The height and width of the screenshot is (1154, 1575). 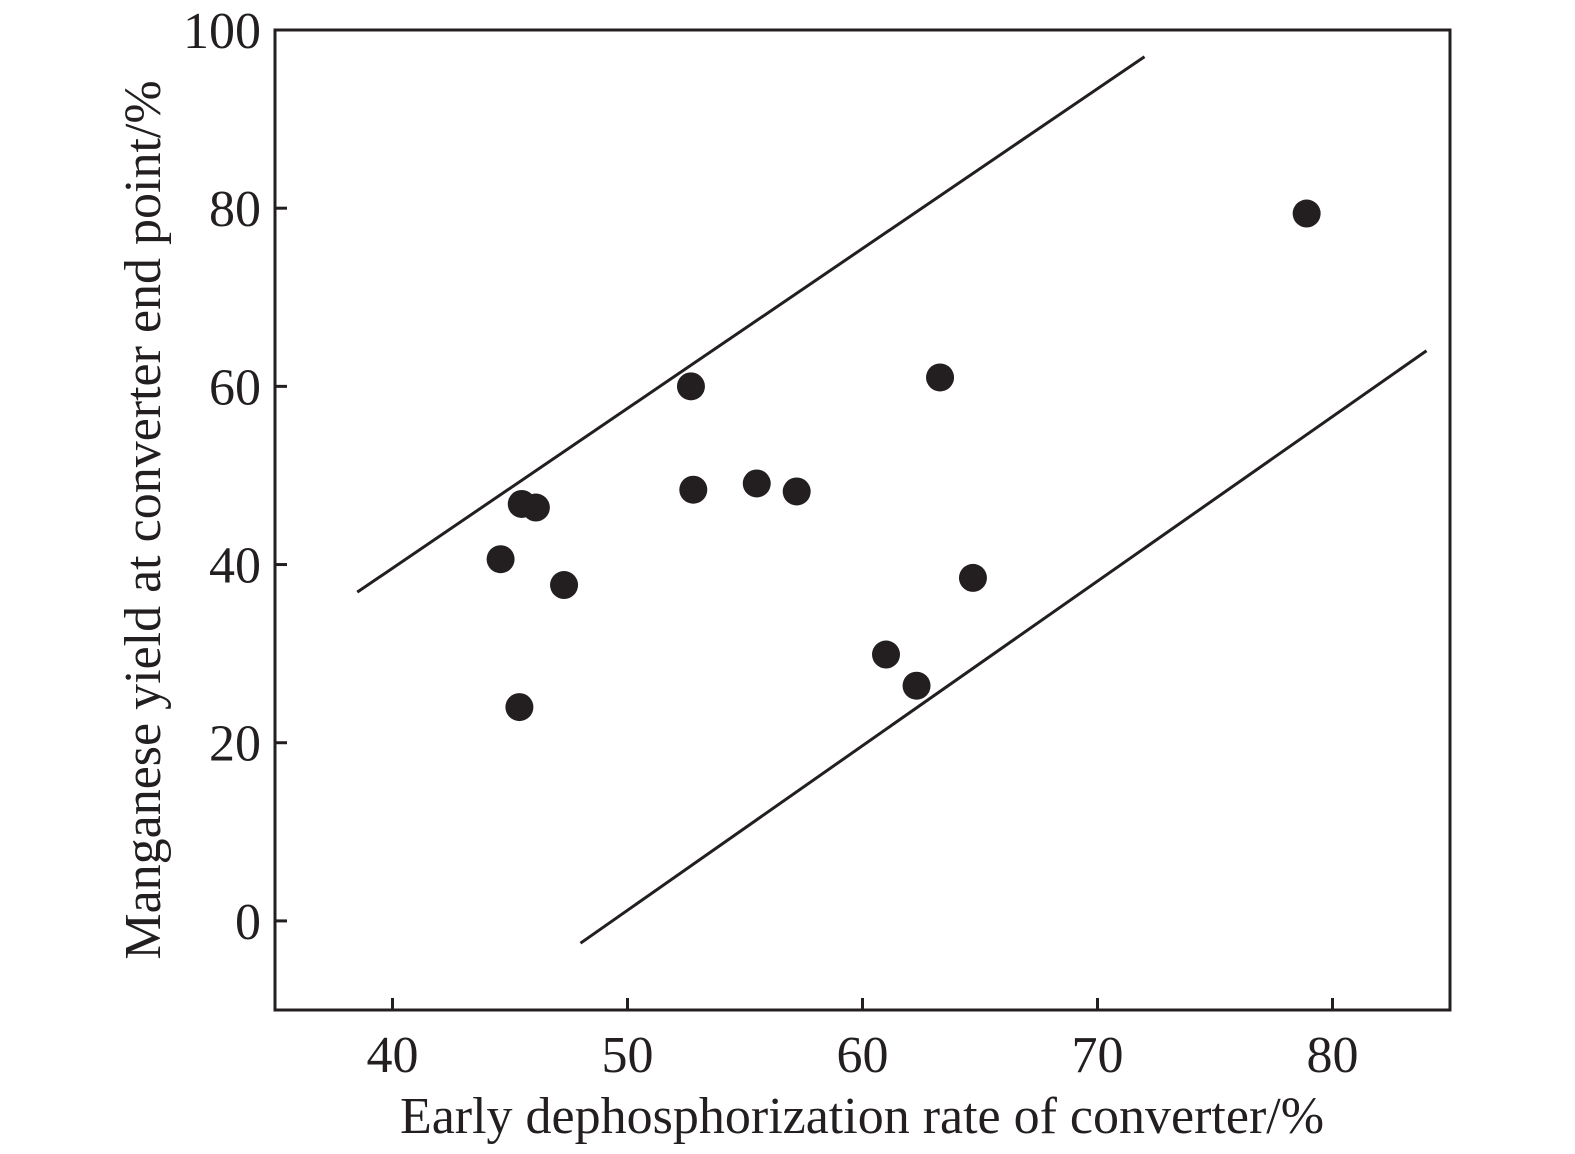 What do you see at coordinates (143, 519) in the screenshot?
I see `y-axis-title: Manganese yield at converter end point/%` at bounding box center [143, 519].